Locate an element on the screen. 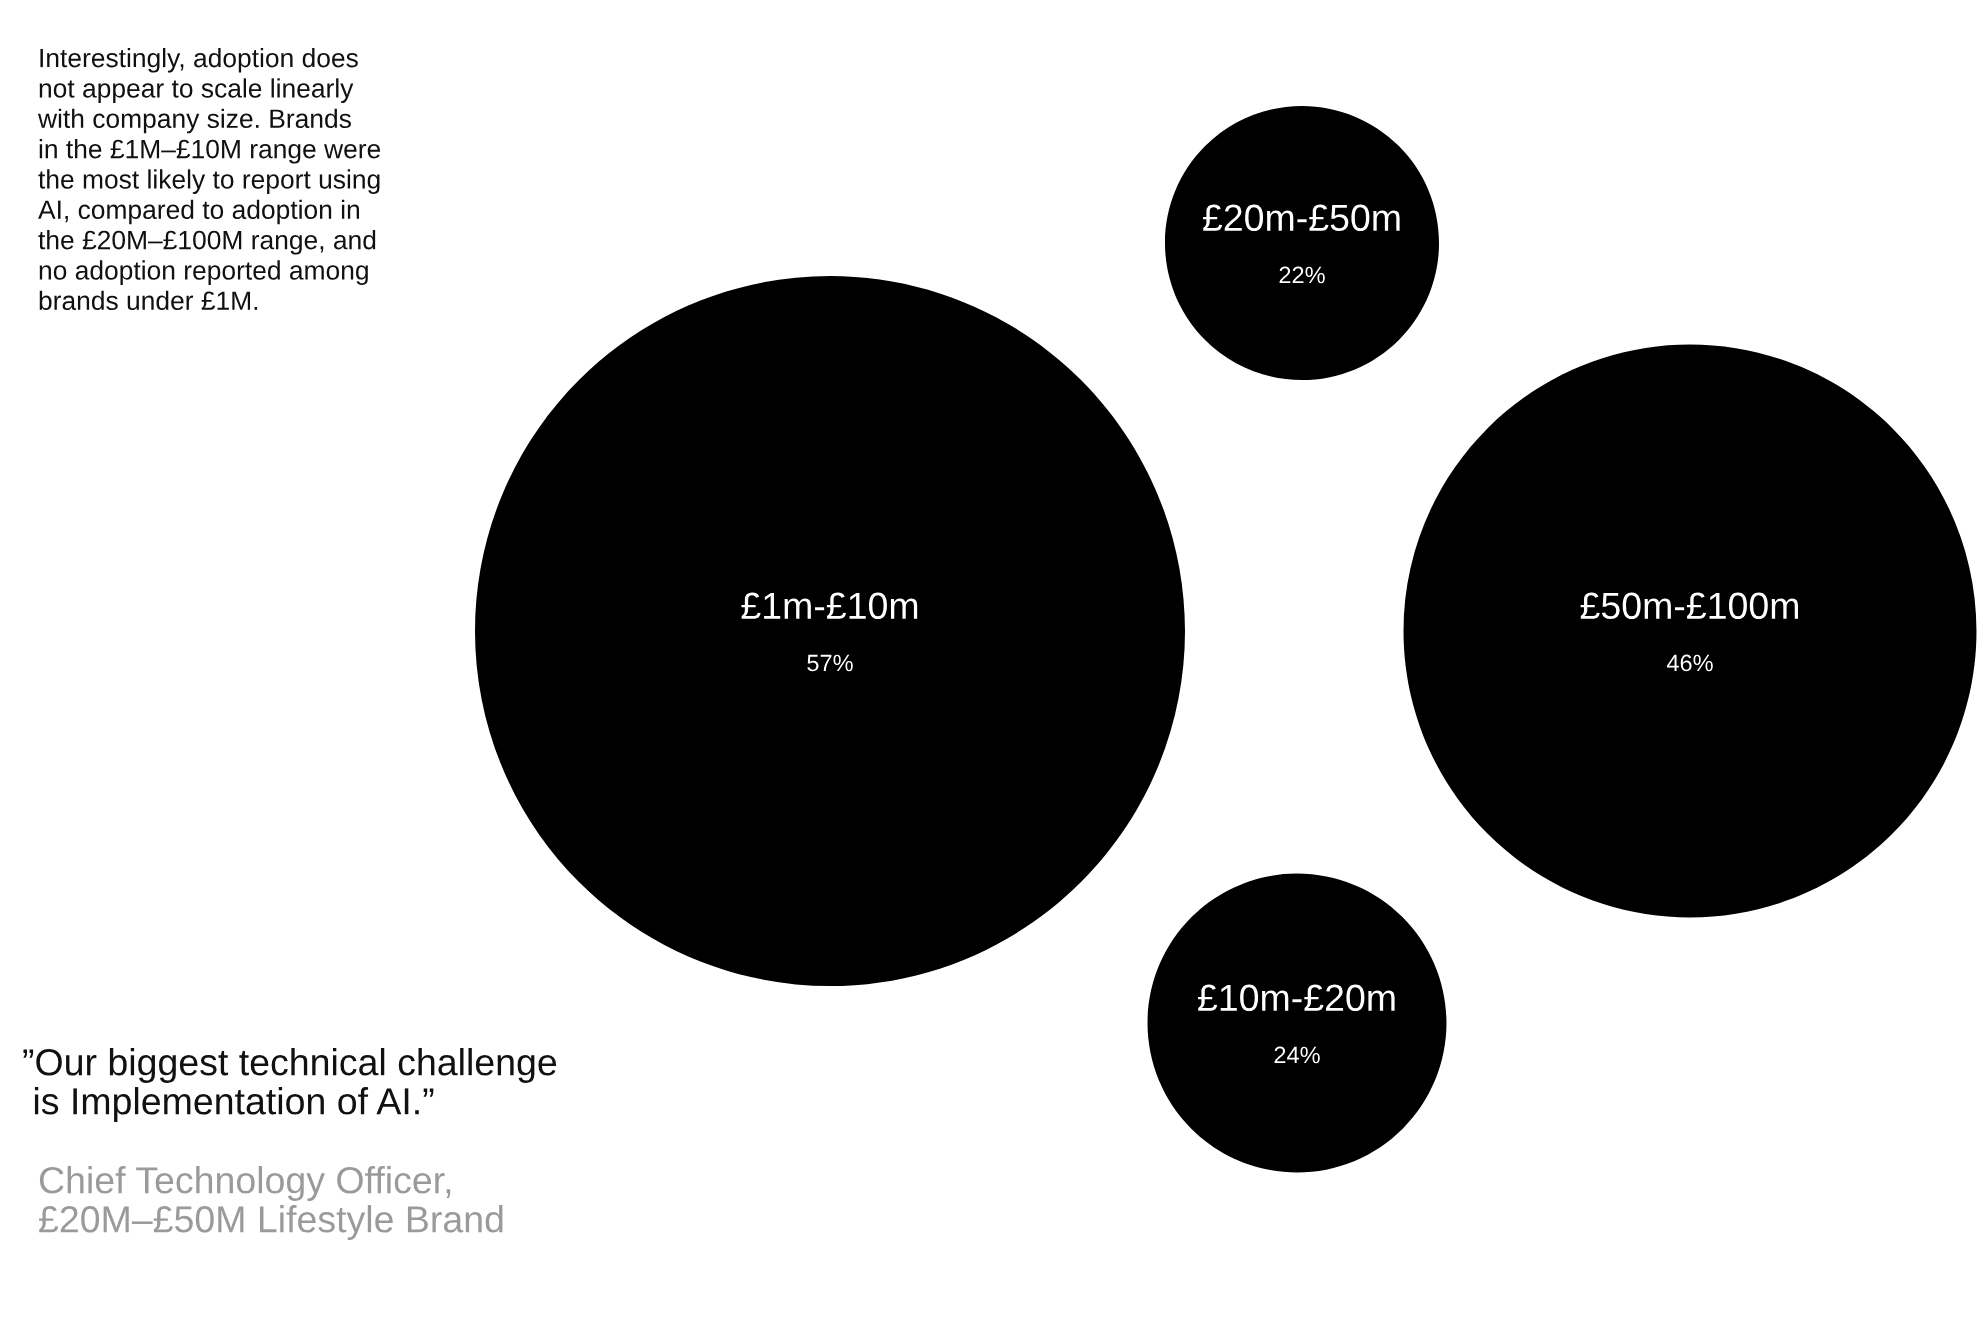  category-label: £50m-£100m is located at coordinates (1689, 606).